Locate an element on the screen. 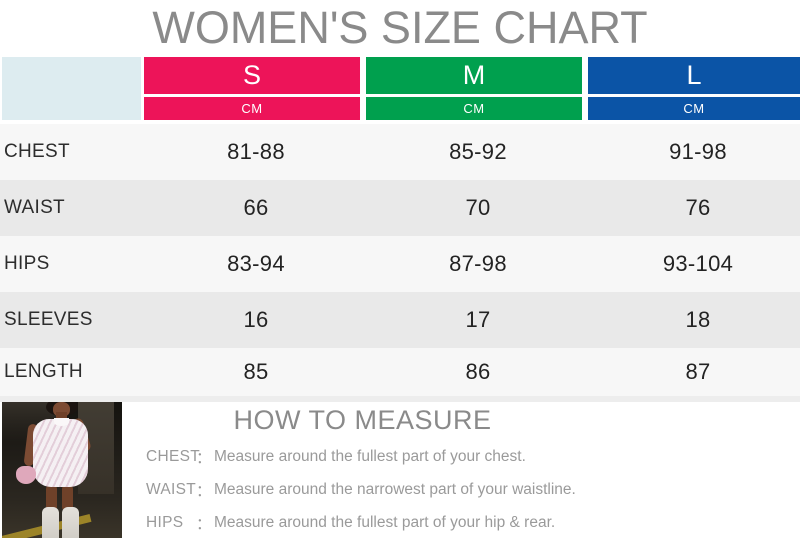  model-neck is located at coordinates (61, 417).